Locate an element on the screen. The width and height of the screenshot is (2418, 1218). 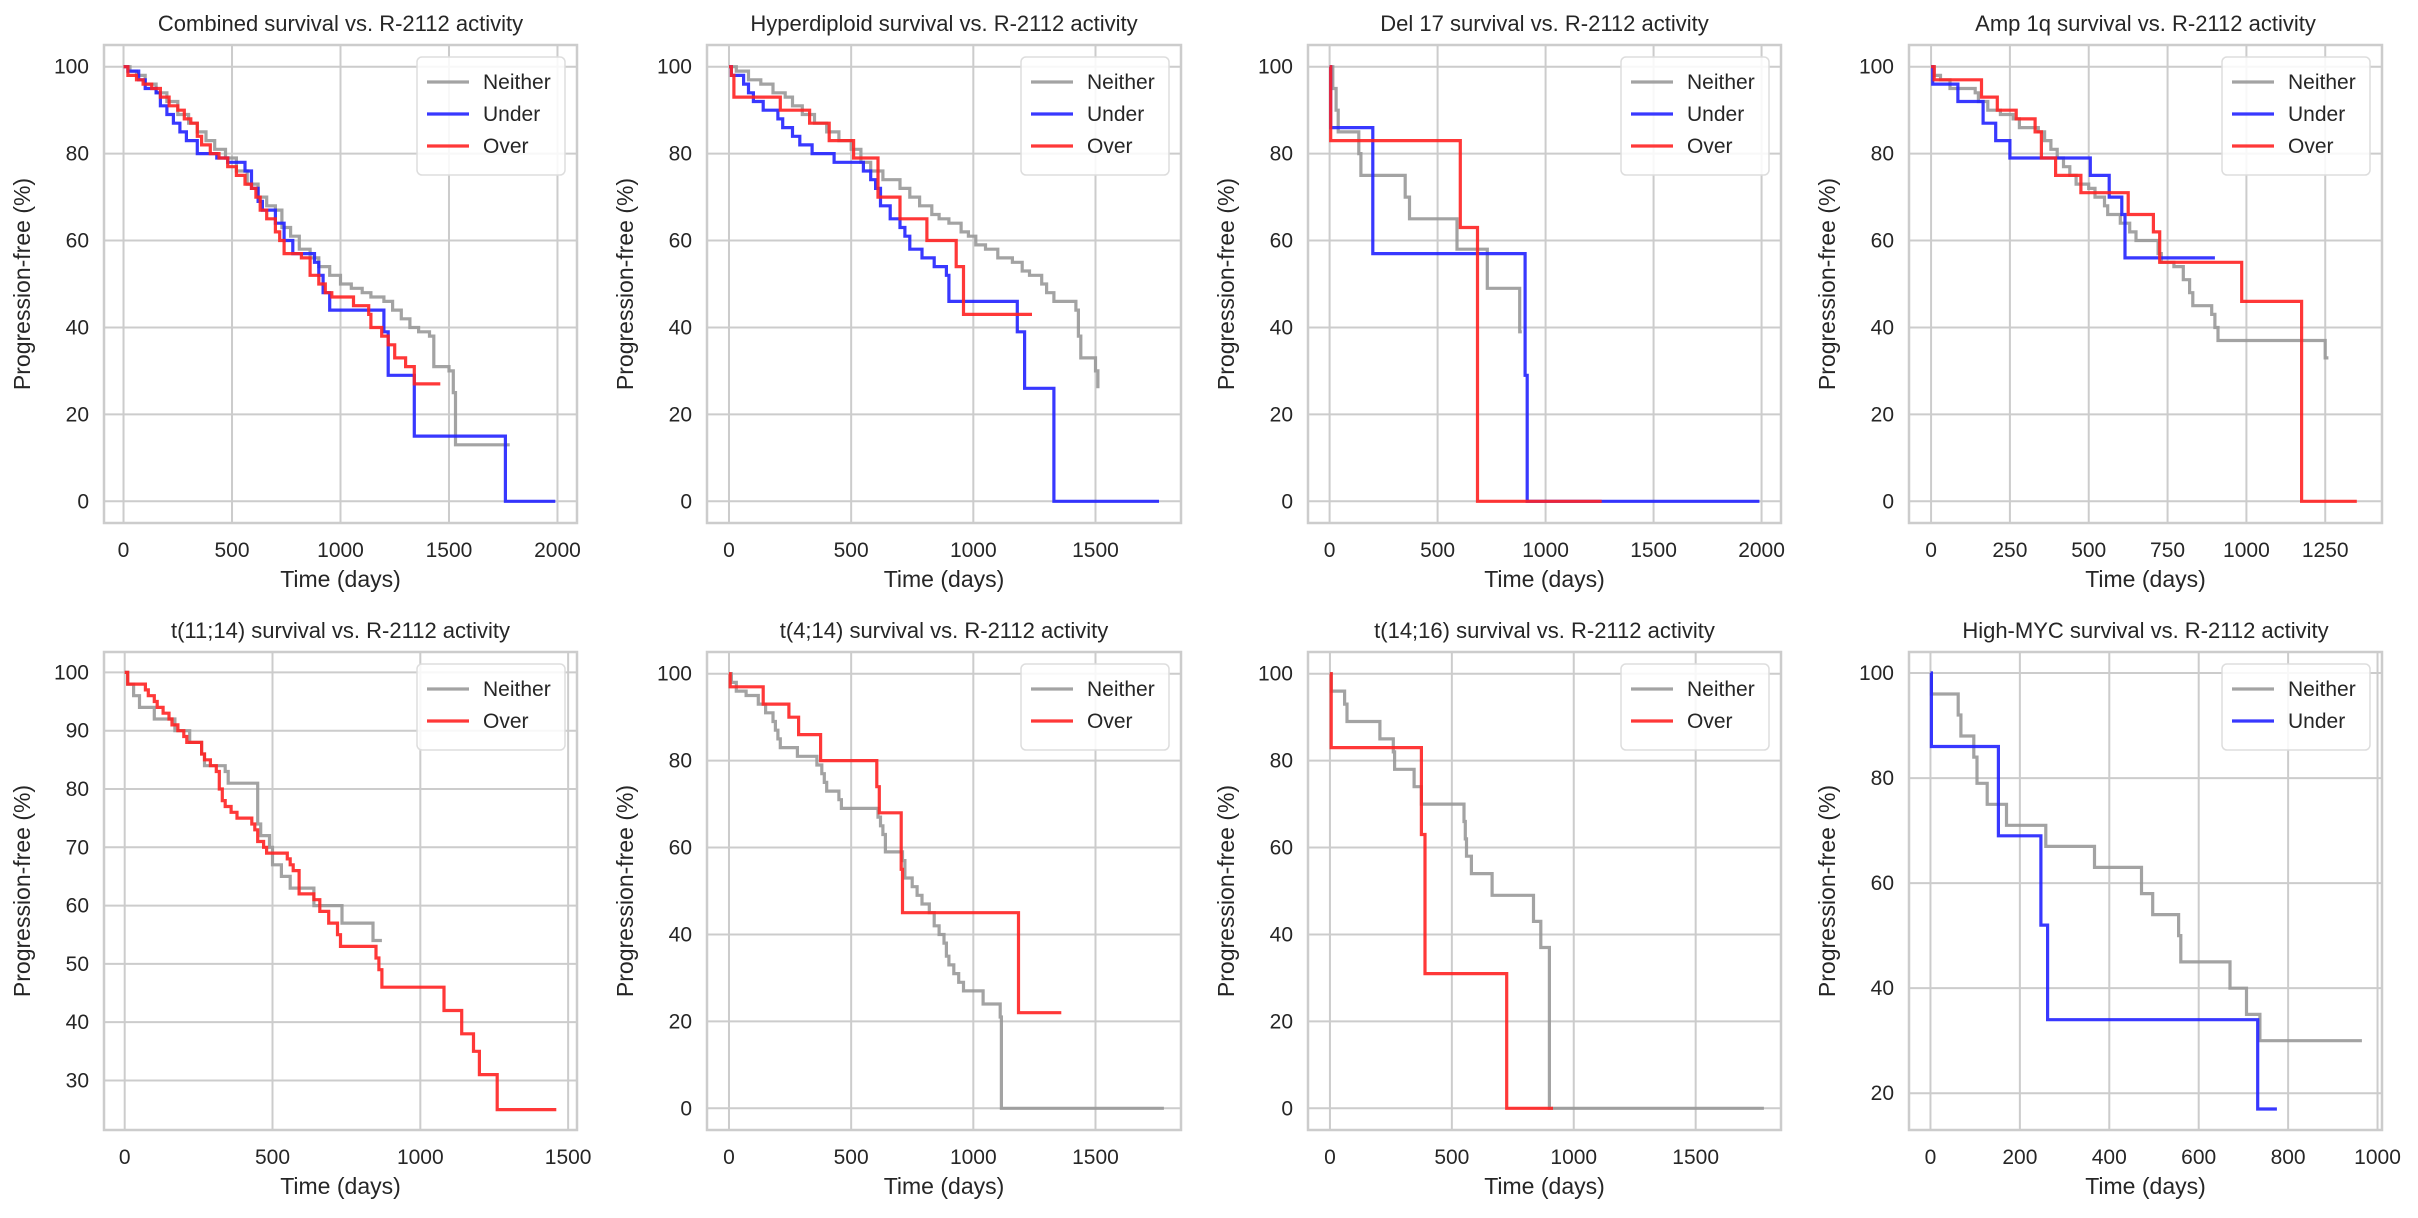
x-tick-label: 1250 is located at coordinates (2325, 550).